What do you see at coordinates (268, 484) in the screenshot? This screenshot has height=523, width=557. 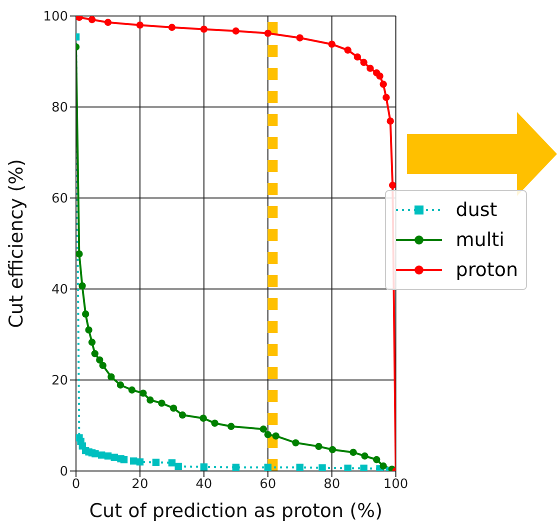 I see `x-tick-label: 60` at bounding box center [268, 484].